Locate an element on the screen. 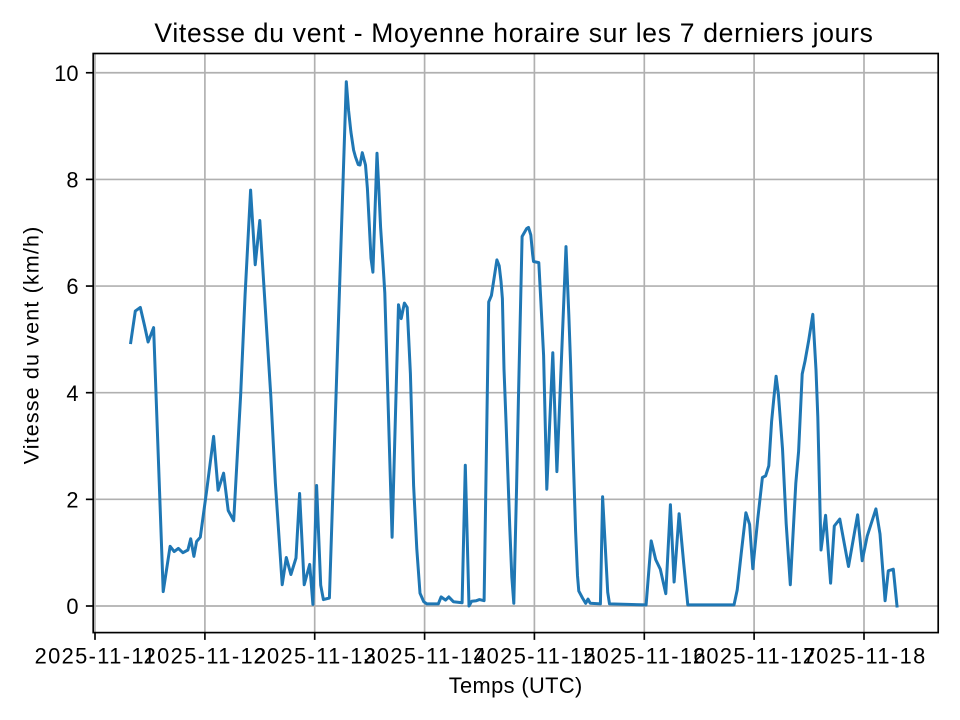  svg-text: 10 is located at coordinates (66, 73).